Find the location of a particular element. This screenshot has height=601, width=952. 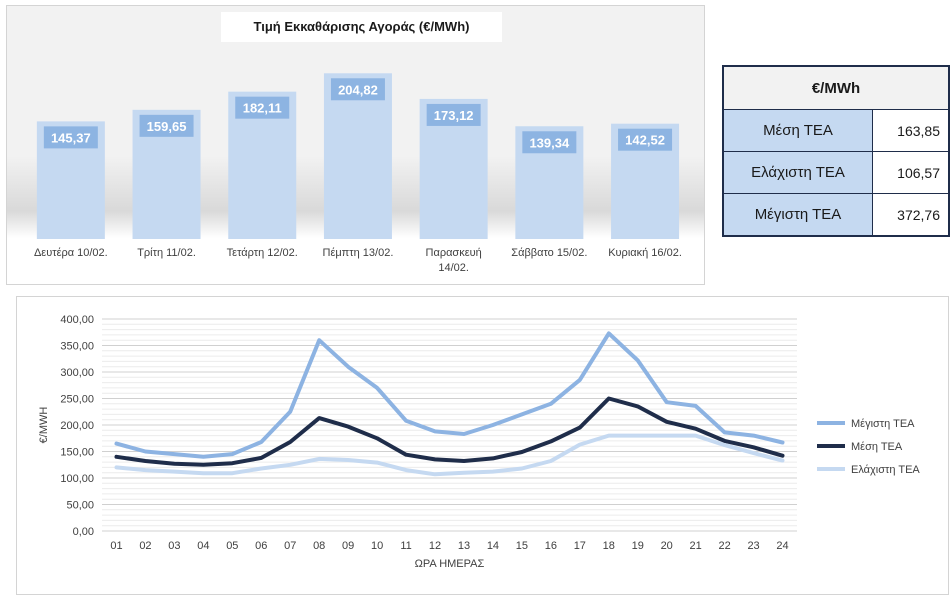

row-label-min: Ελάχιστη ΤΕΑ is located at coordinates (797, 172).